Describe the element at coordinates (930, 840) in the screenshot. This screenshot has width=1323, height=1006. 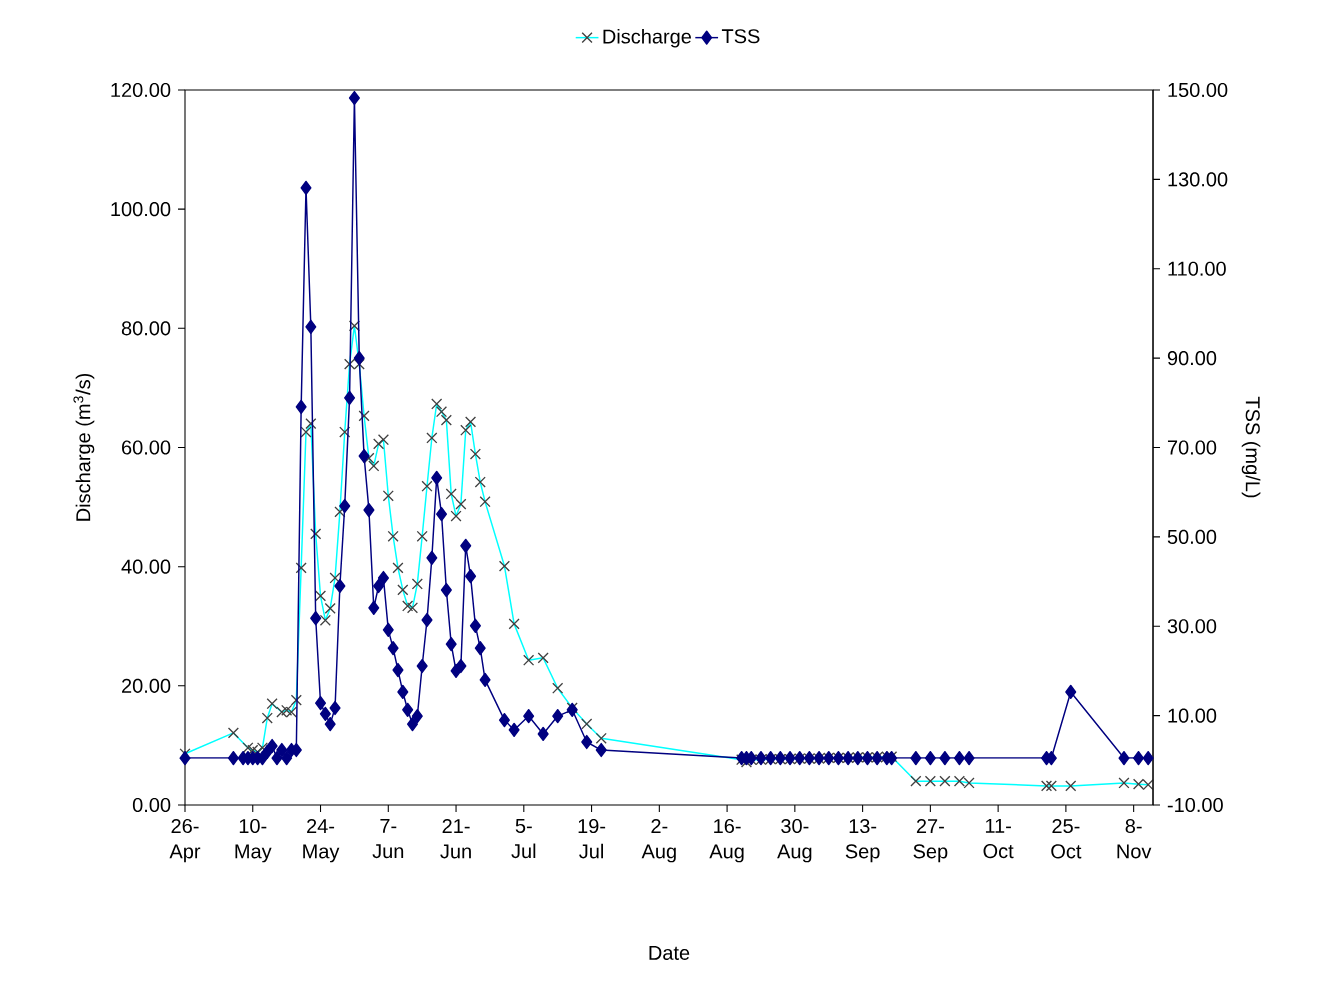
I see `x-tick-label: 27- Sep` at that location.